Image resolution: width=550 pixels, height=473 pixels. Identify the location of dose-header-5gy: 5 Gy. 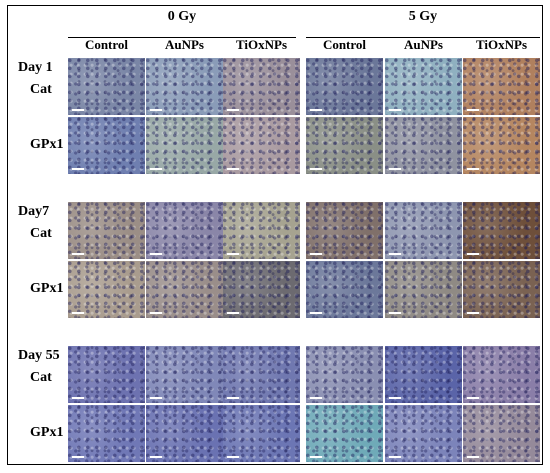
(423, 16).